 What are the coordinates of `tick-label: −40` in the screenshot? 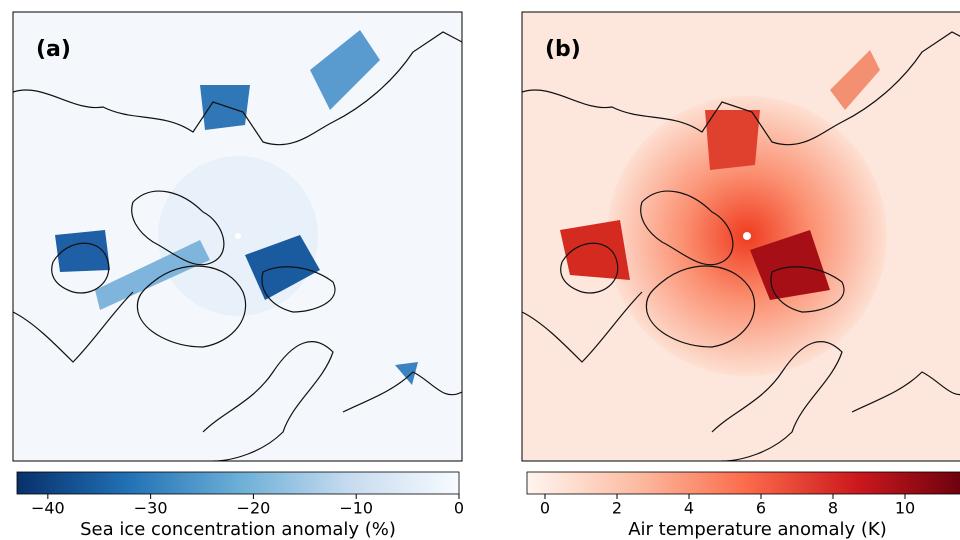 It's located at (48, 508).